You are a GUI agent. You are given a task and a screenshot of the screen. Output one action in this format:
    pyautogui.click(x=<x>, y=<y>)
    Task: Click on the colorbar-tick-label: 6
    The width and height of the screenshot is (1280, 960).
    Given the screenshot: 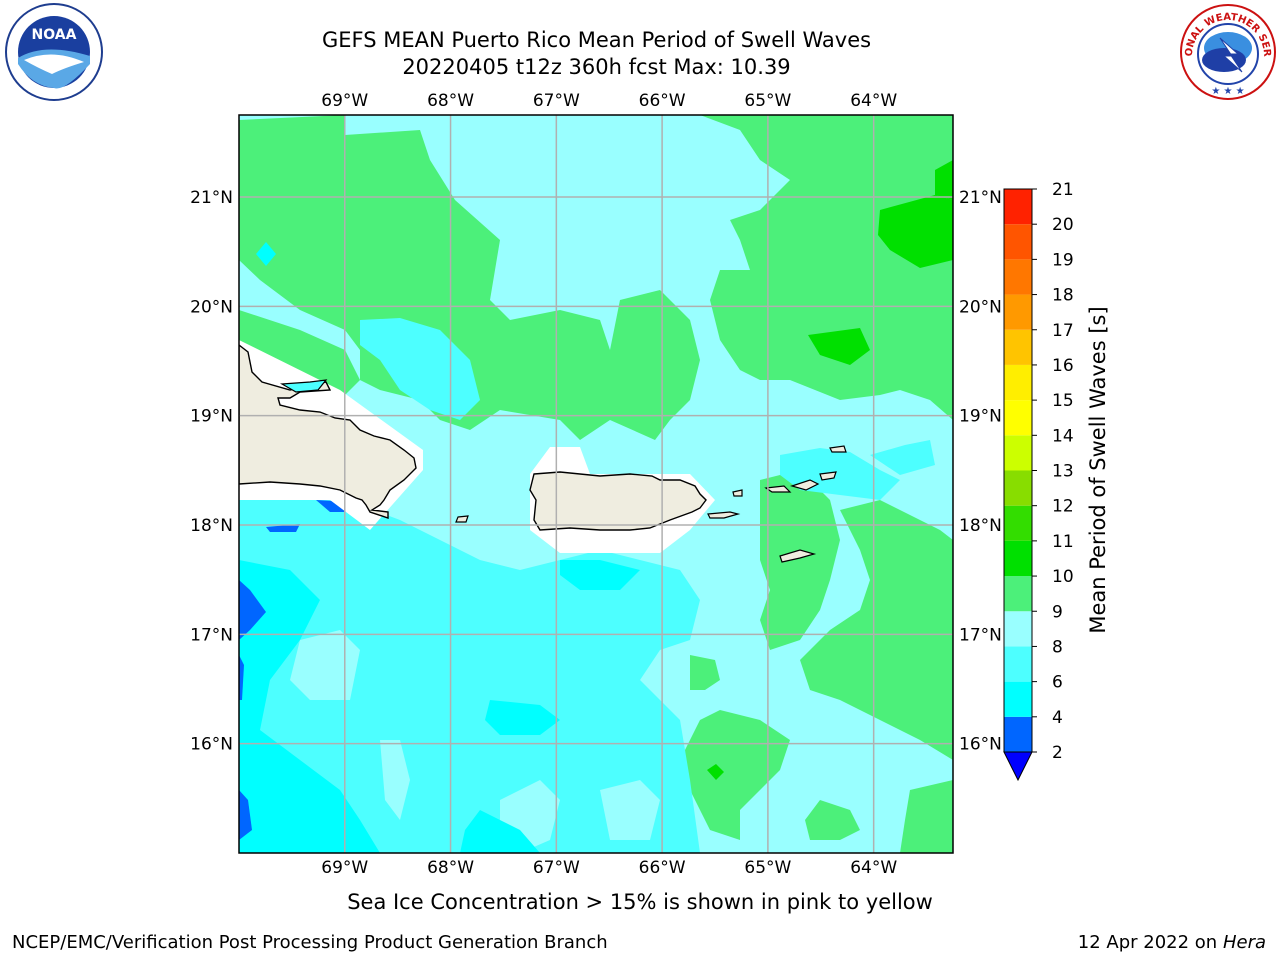 What is the action you would take?
    pyautogui.click(x=1057, y=683)
    